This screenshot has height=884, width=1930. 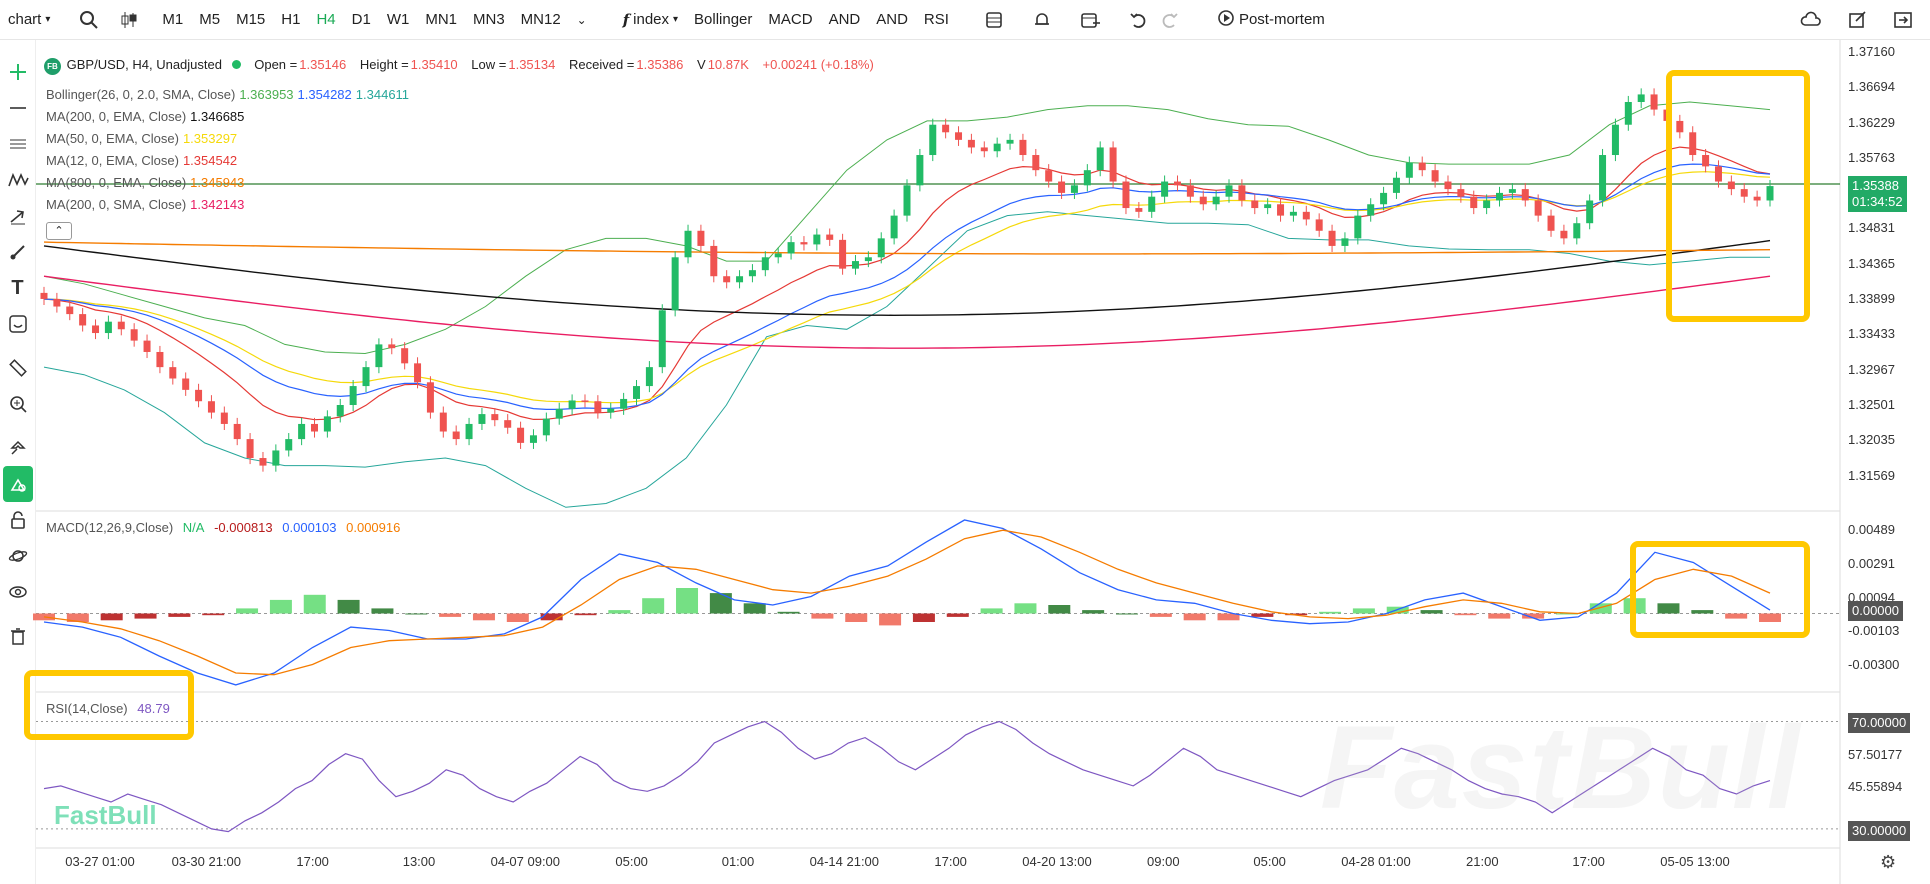 What do you see at coordinates (441, 19) in the screenshot?
I see `timeframe-mn1: MN1` at bounding box center [441, 19].